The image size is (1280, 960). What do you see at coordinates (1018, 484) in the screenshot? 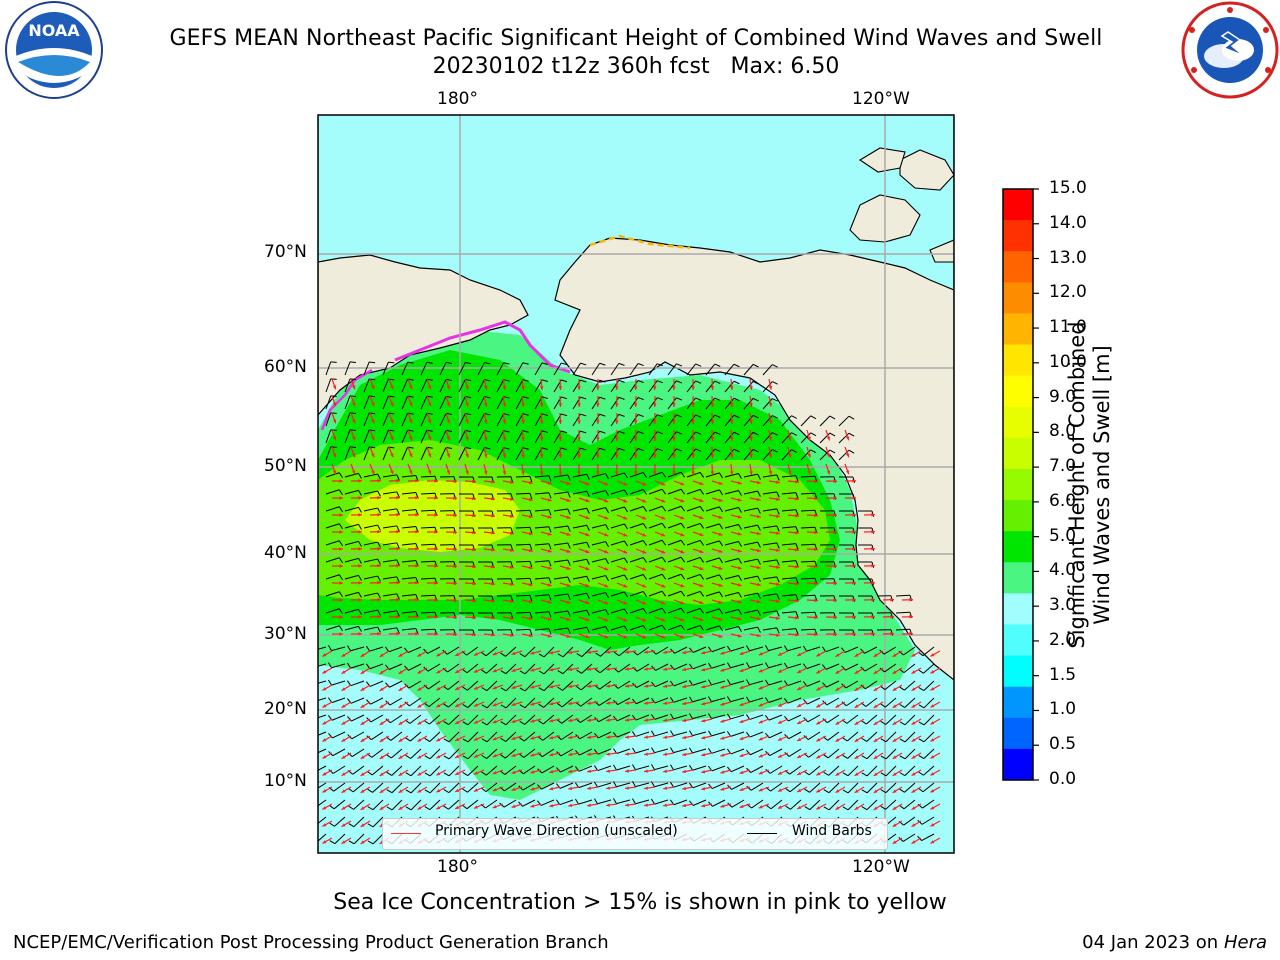
I see `colorbar-frame` at bounding box center [1018, 484].